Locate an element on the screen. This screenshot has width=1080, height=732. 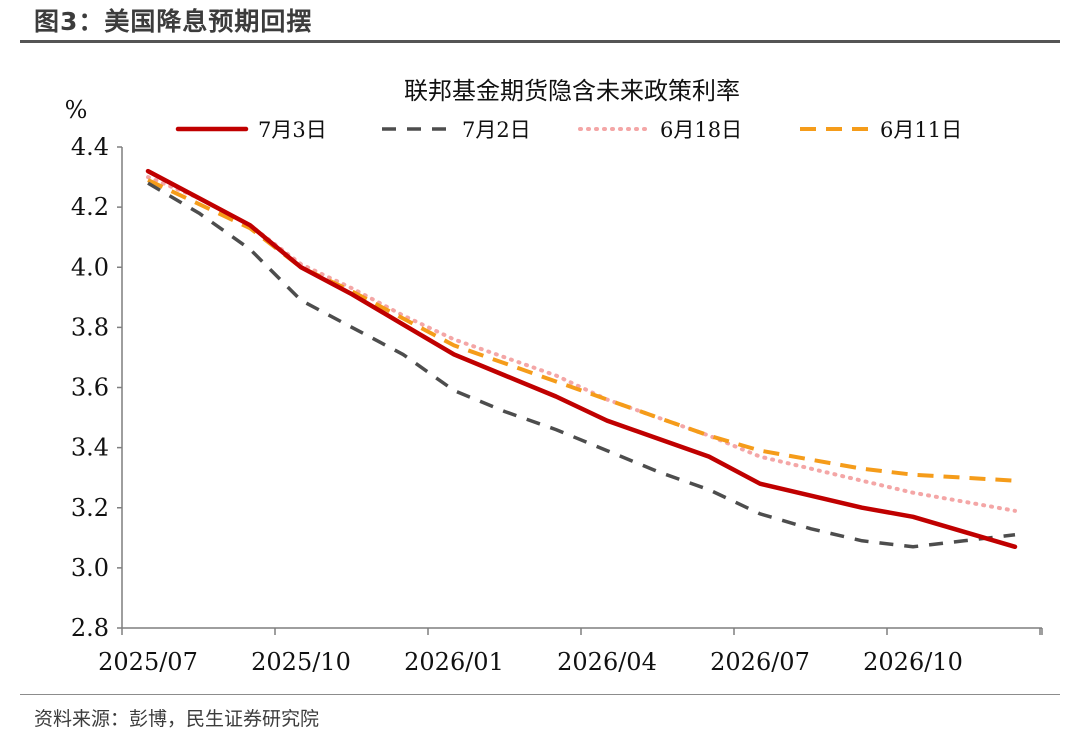
y-axis: 4.4 4.2 4.0 3.8 3.6 3.4 3.2 3.0 2.8 is located at coordinates (97, 387).